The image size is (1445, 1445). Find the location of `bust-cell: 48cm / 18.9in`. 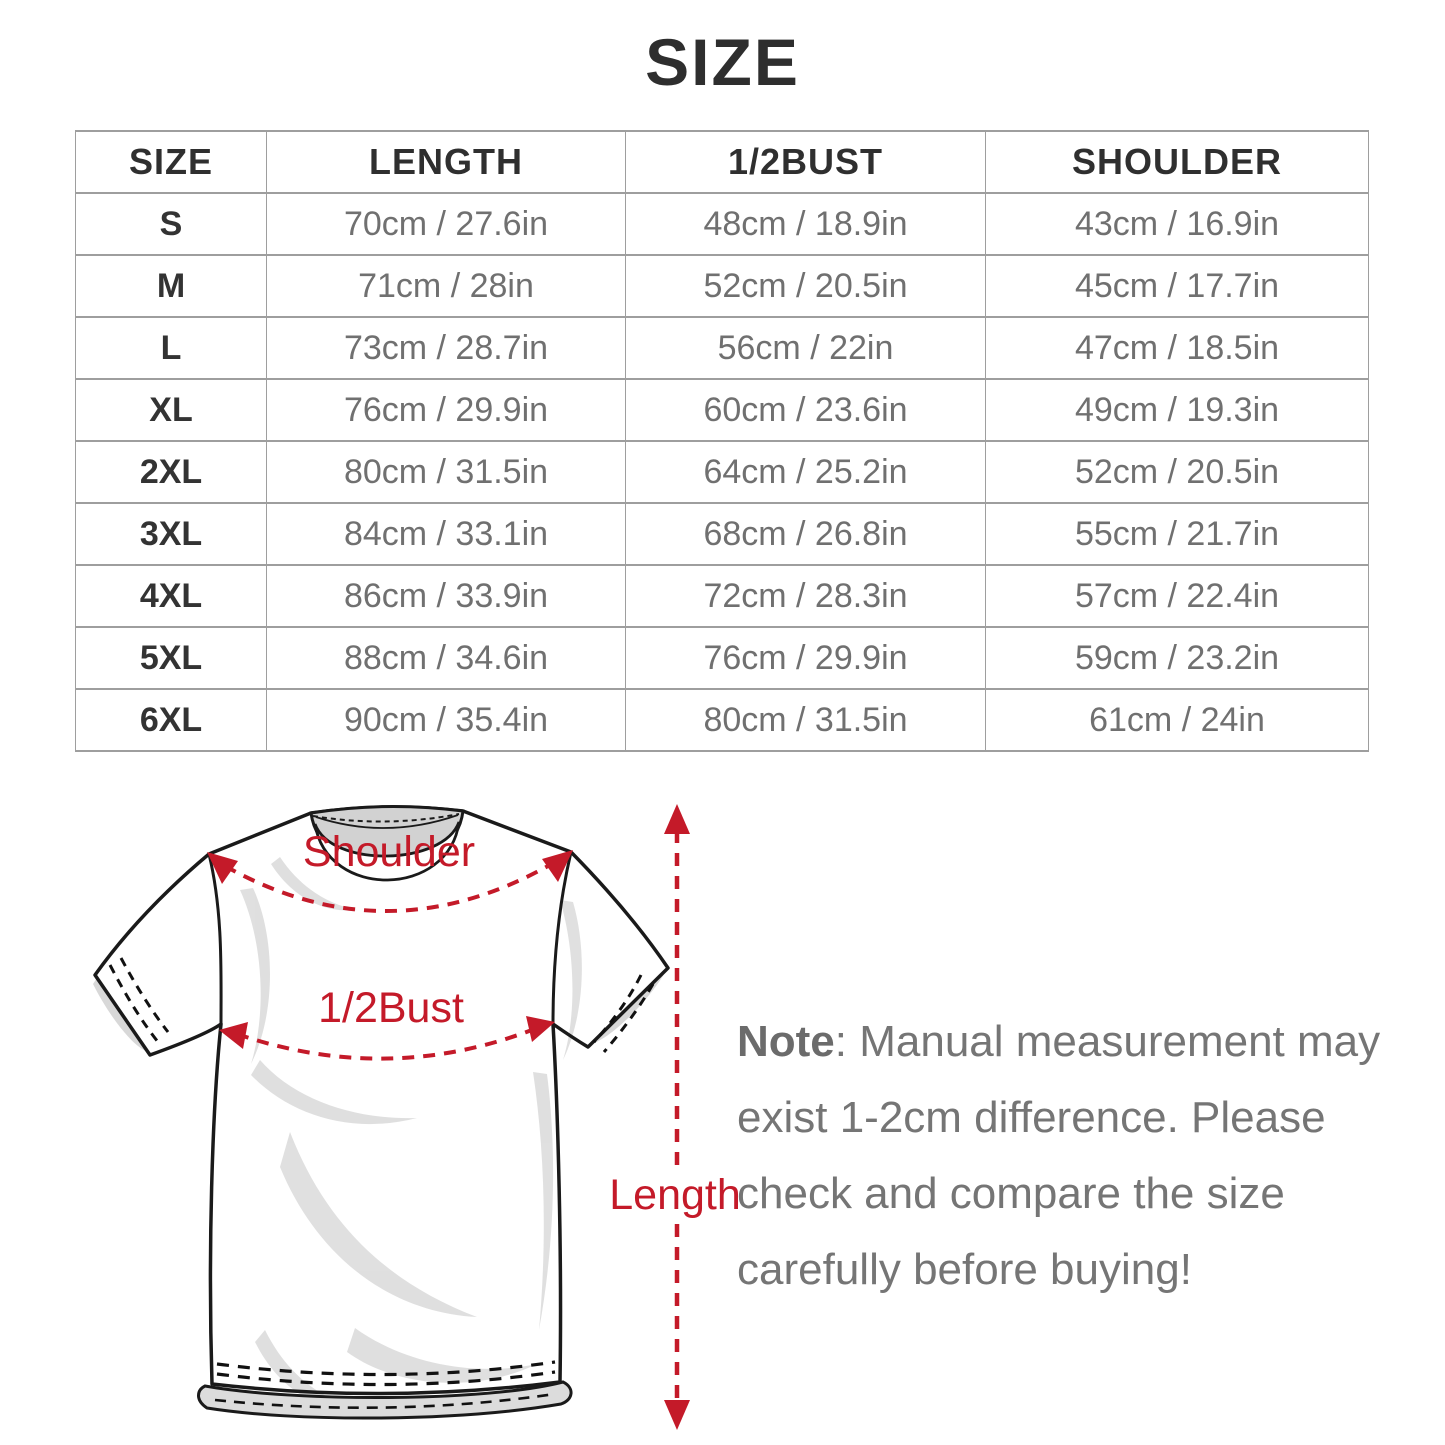

bust-cell: 48cm / 18.9in is located at coordinates (805, 224).